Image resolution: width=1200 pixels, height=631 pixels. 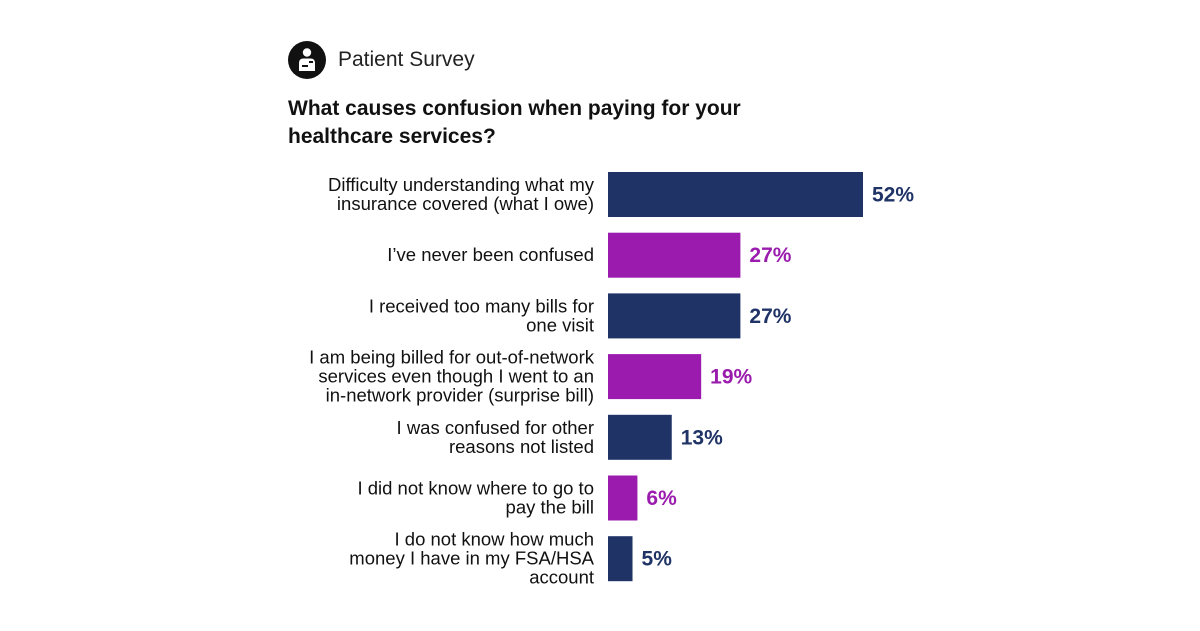 I want to click on patient-person-icon, so click(x=307, y=60).